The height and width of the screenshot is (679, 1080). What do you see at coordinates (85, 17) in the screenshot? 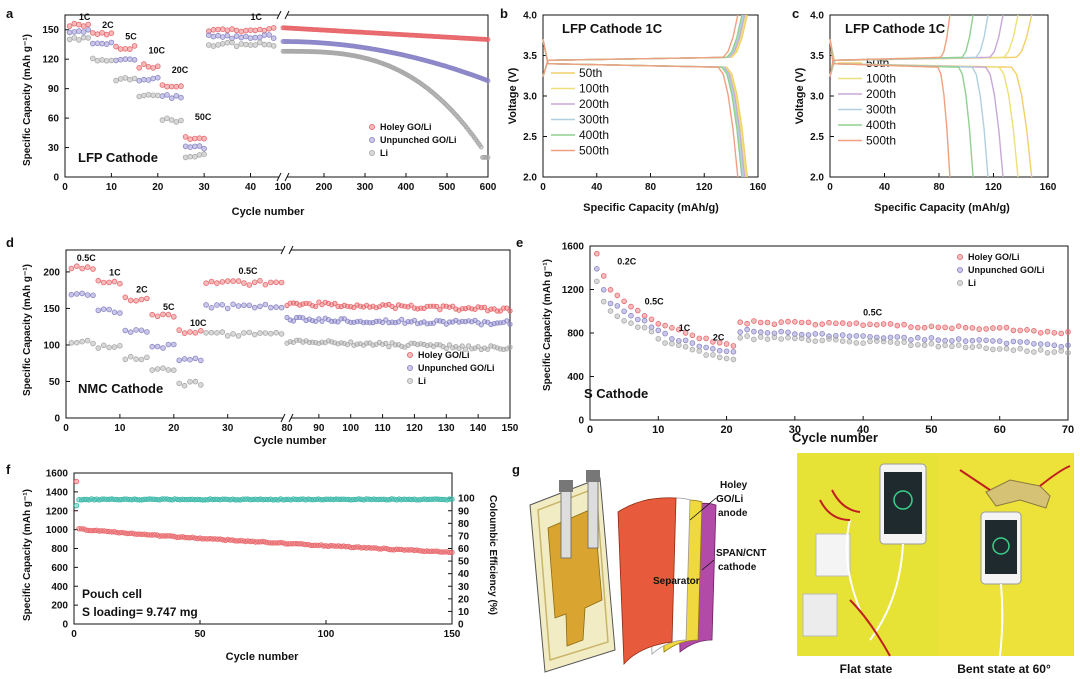
I see `a-rate-label-0: 1C` at bounding box center [85, 17].